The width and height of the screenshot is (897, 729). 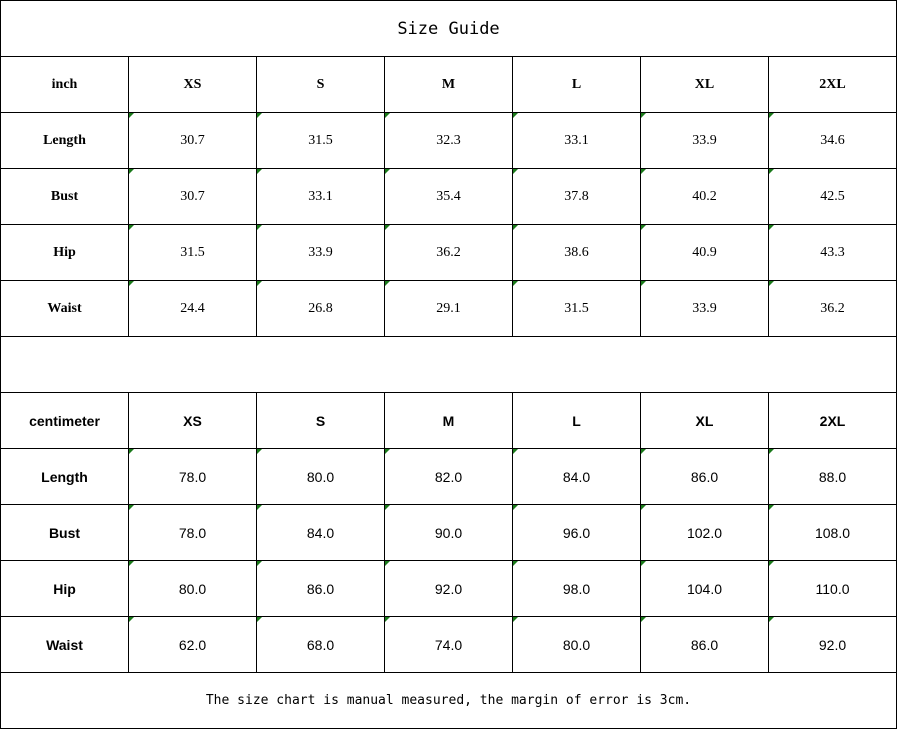 I want to click on measurement-value: 26.8, so click(x=320, y=308).